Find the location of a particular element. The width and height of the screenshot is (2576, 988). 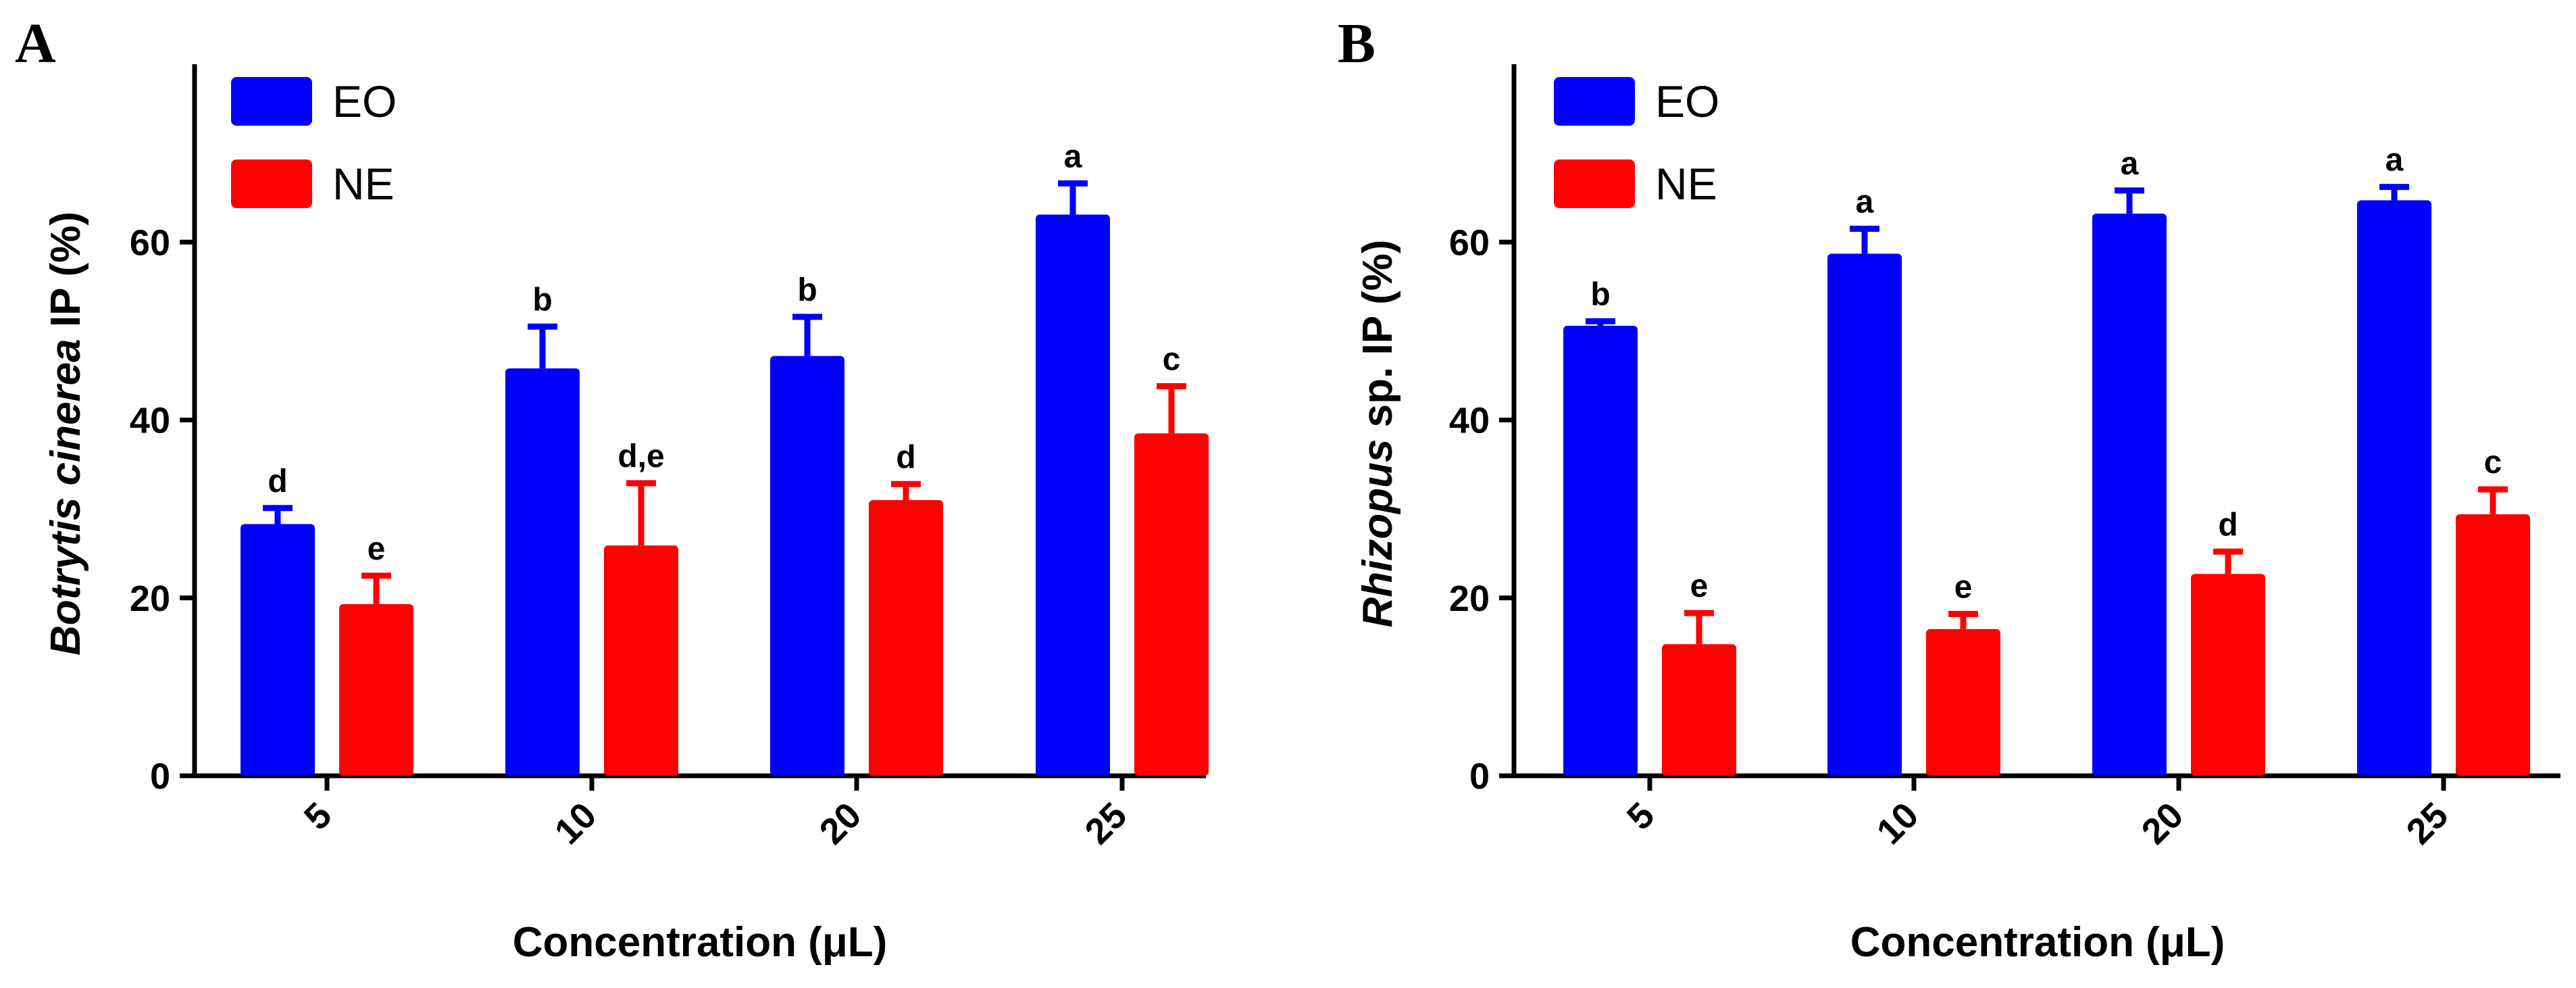

y-axis-title: Rhizopus sp. IP (%) is located at coordinates (1378, 433).